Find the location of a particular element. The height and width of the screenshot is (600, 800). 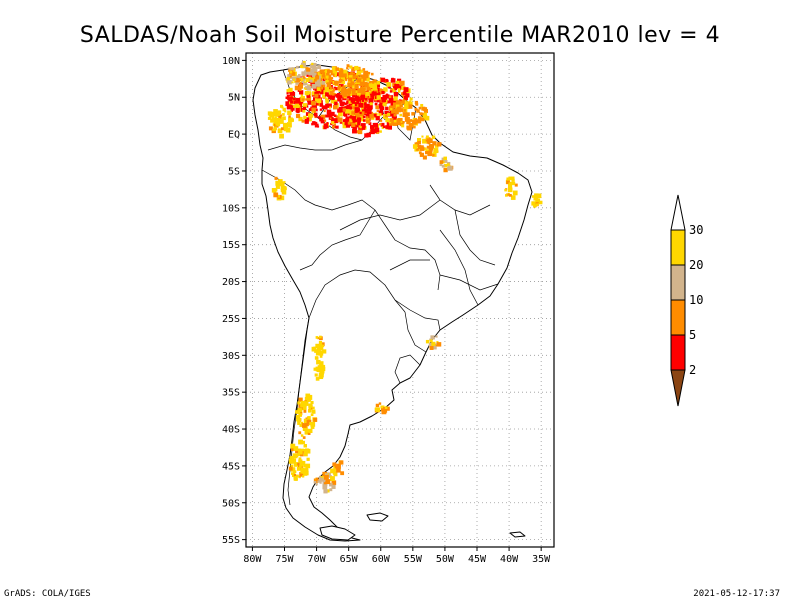

x-tick-label: 50W is located at coordinates (445, 559).